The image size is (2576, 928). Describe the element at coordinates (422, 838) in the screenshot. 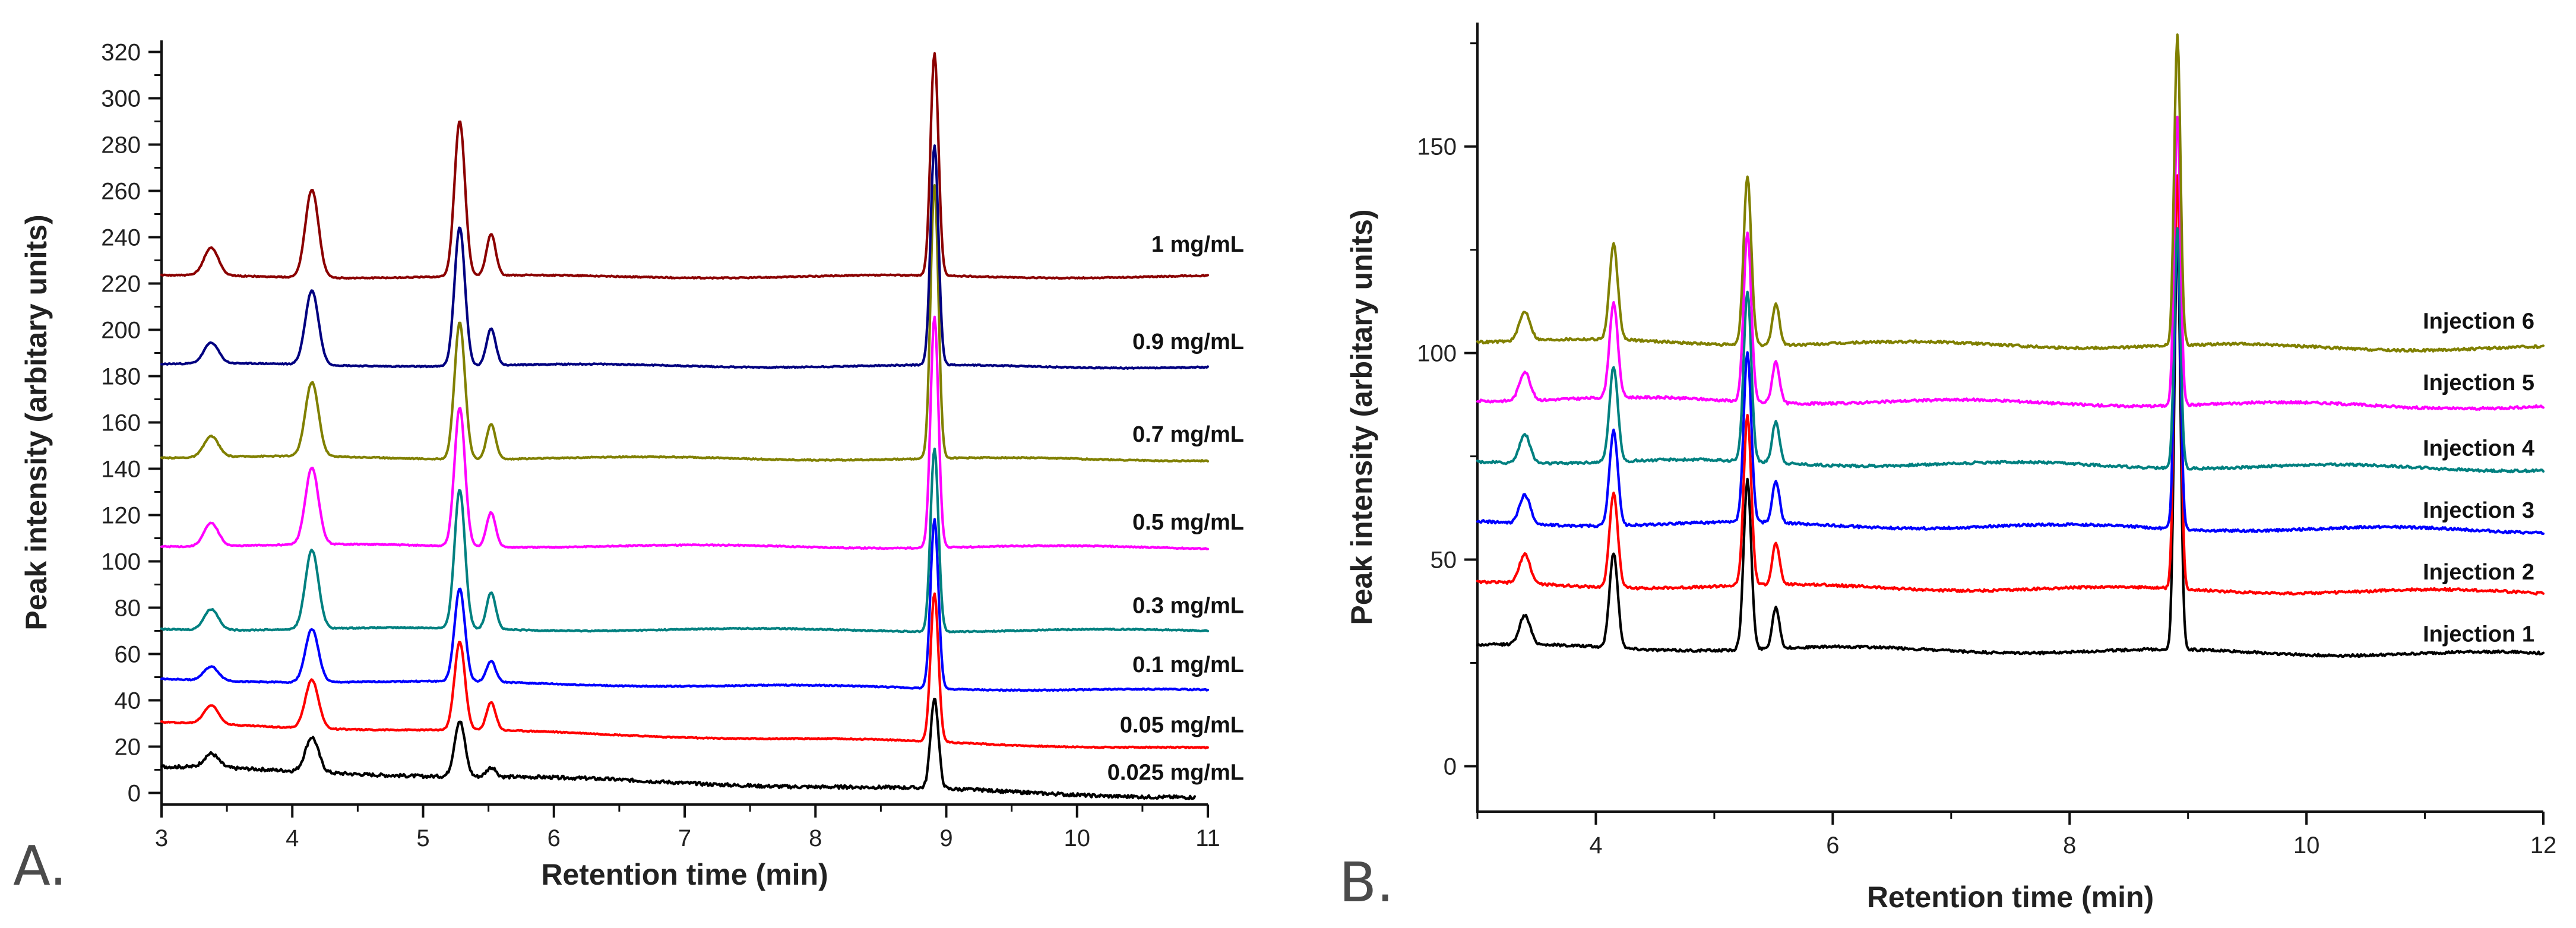

I see `x-tick-label: 5` at that location.